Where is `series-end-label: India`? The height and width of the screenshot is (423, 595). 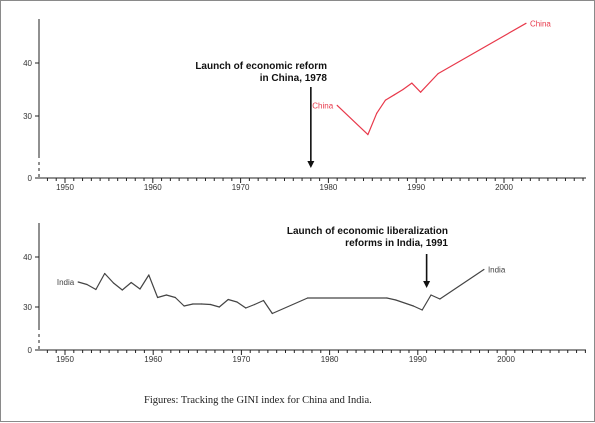
series-end-label: India is located at coordinates (497, 270).